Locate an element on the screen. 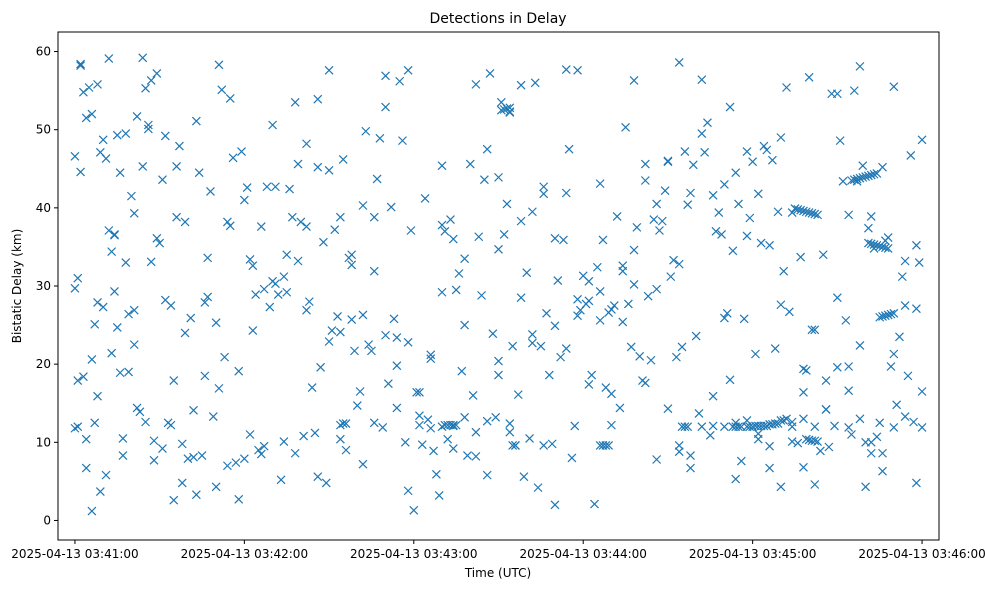  x-tick-label: 2025-04-13 03:43:00 is located at coordinates (413, 554).